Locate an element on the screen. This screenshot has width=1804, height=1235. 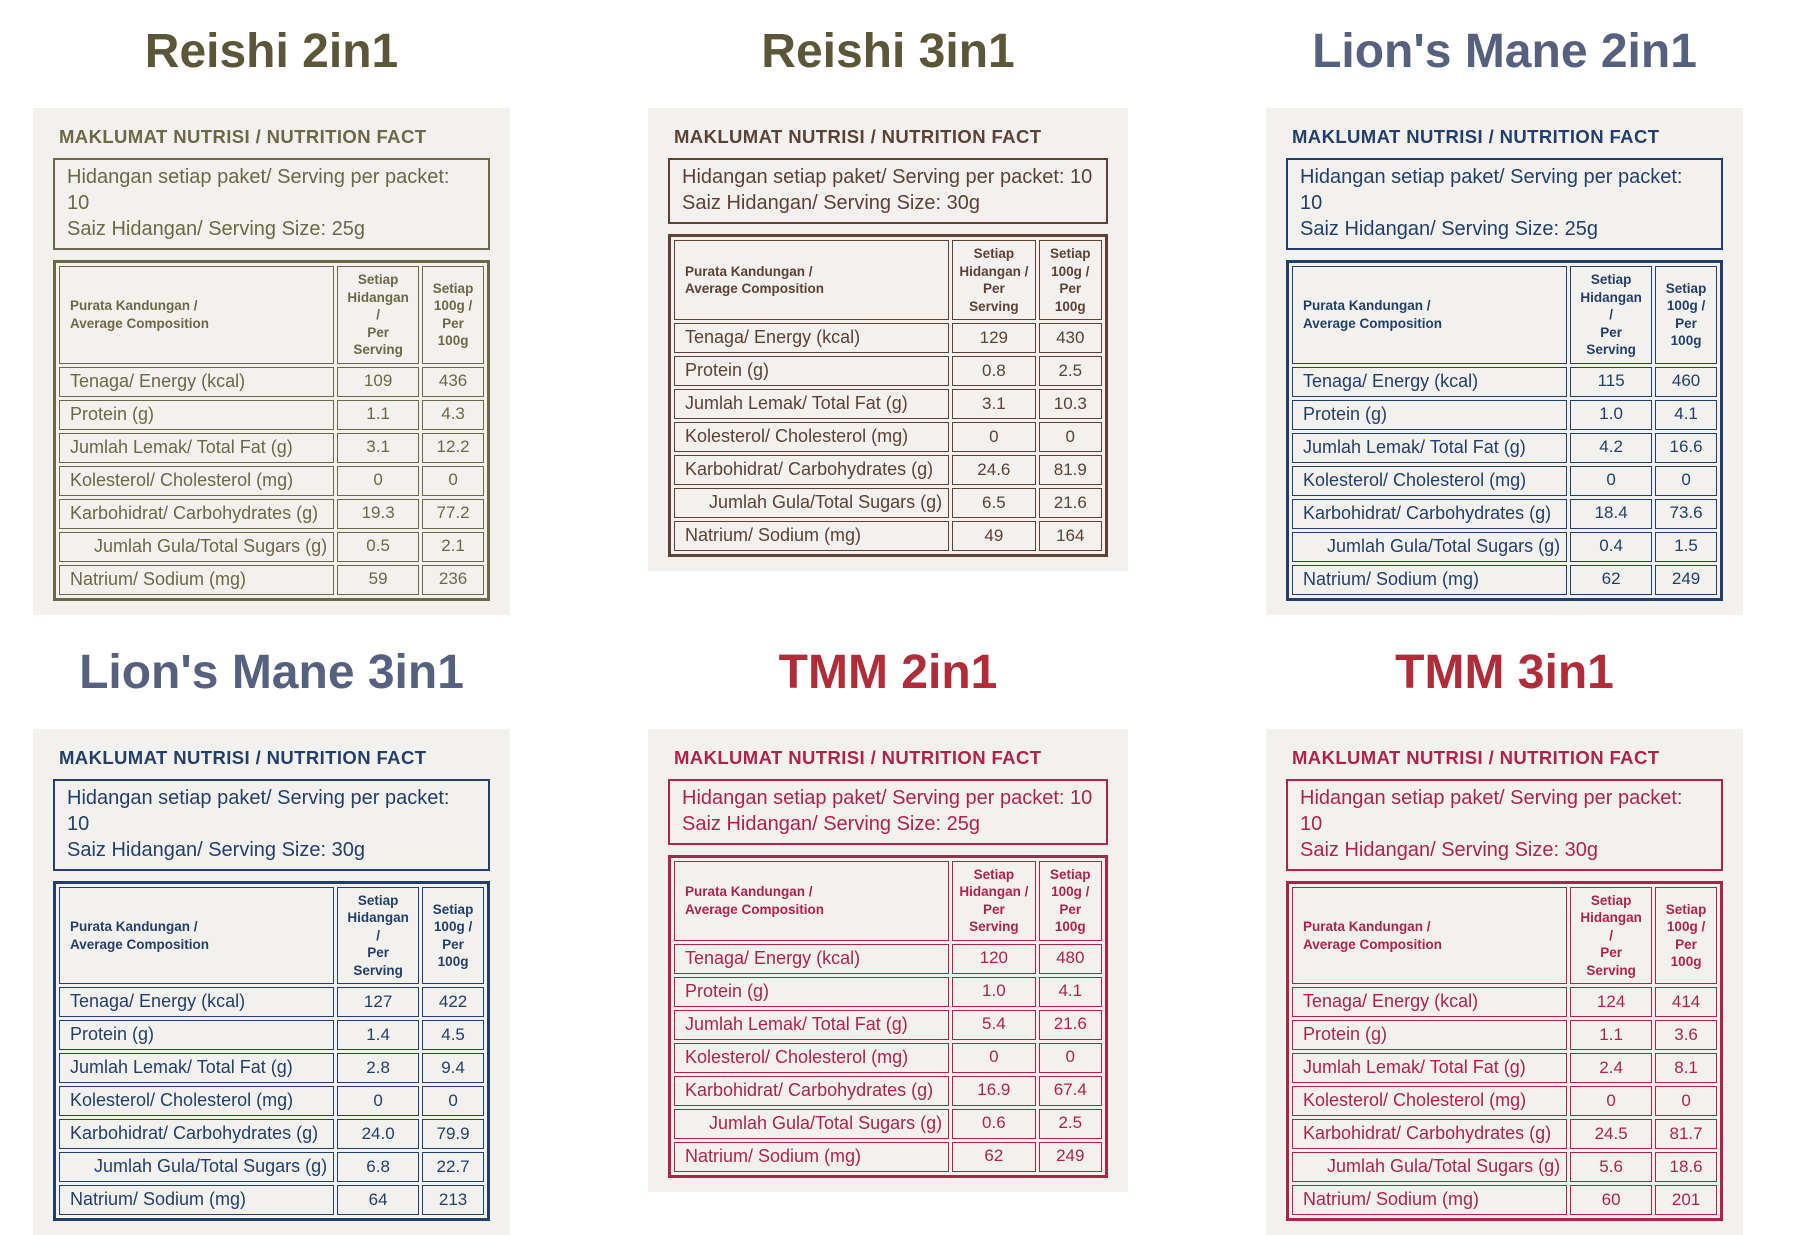
nutrient-per-100g-value: 8.1 is located at coordinates (1686, 1068).